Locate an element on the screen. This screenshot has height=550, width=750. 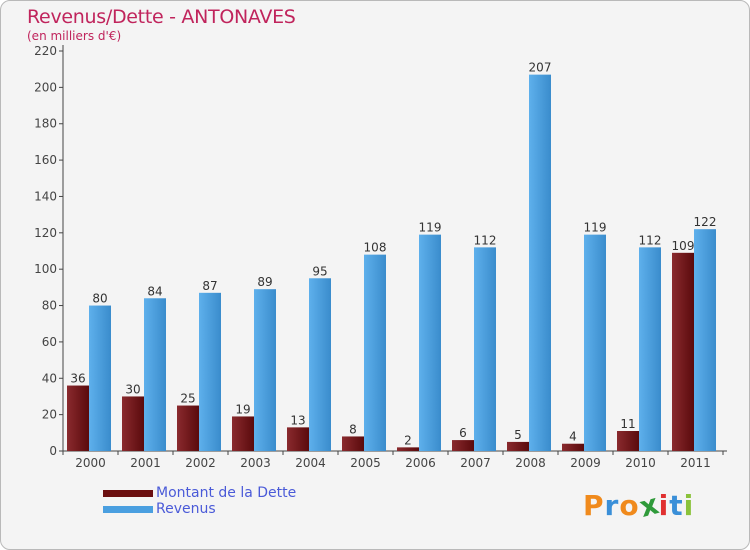
data-label-debt: 8 is located at coordinates (353, 429).